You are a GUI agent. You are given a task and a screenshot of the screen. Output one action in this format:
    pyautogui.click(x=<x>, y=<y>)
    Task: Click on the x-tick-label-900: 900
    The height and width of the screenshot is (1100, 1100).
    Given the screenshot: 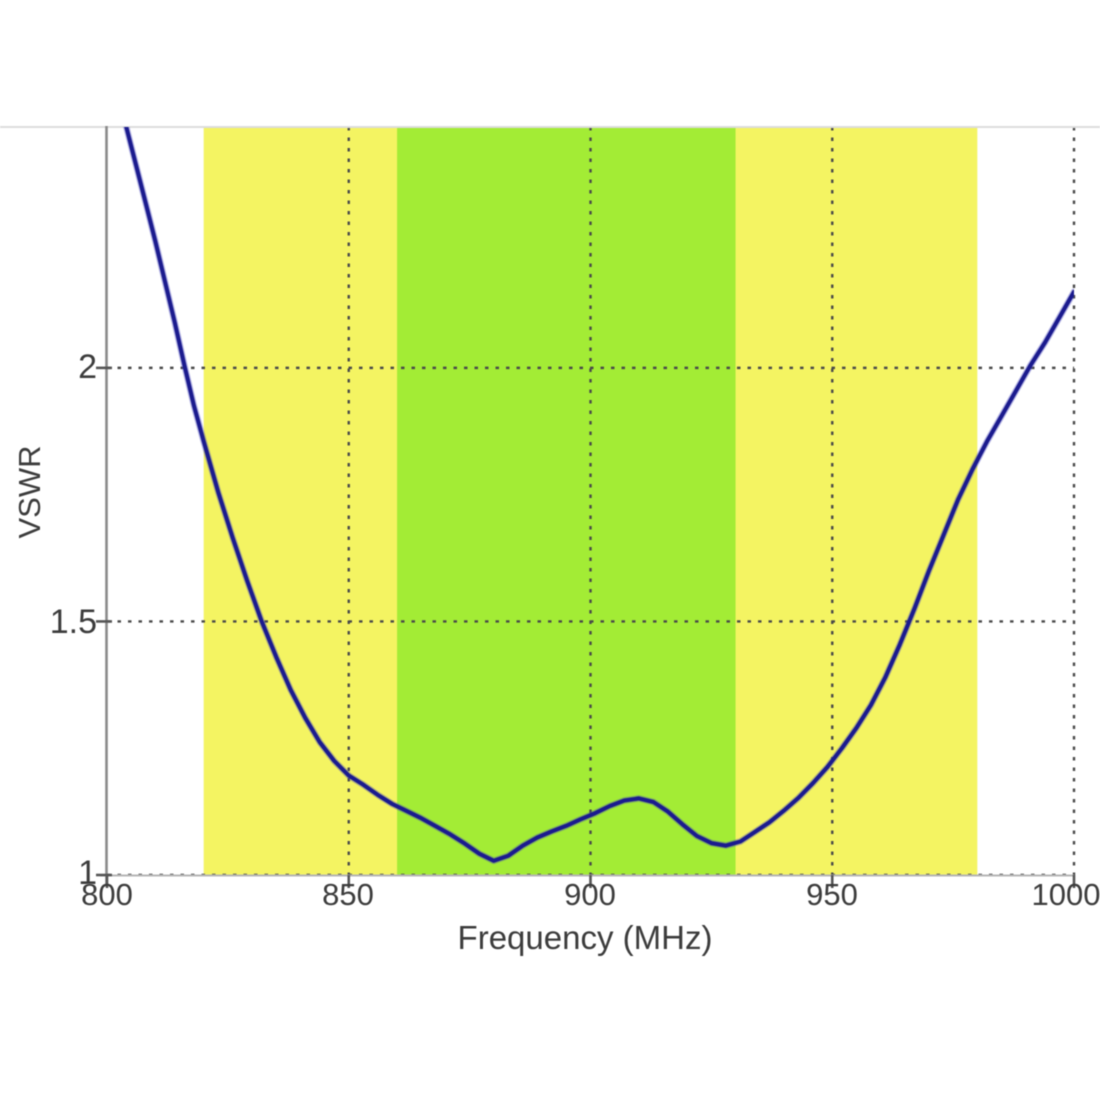 What is the action you would take?
    pyautogui.click(x=590, y=894)
    